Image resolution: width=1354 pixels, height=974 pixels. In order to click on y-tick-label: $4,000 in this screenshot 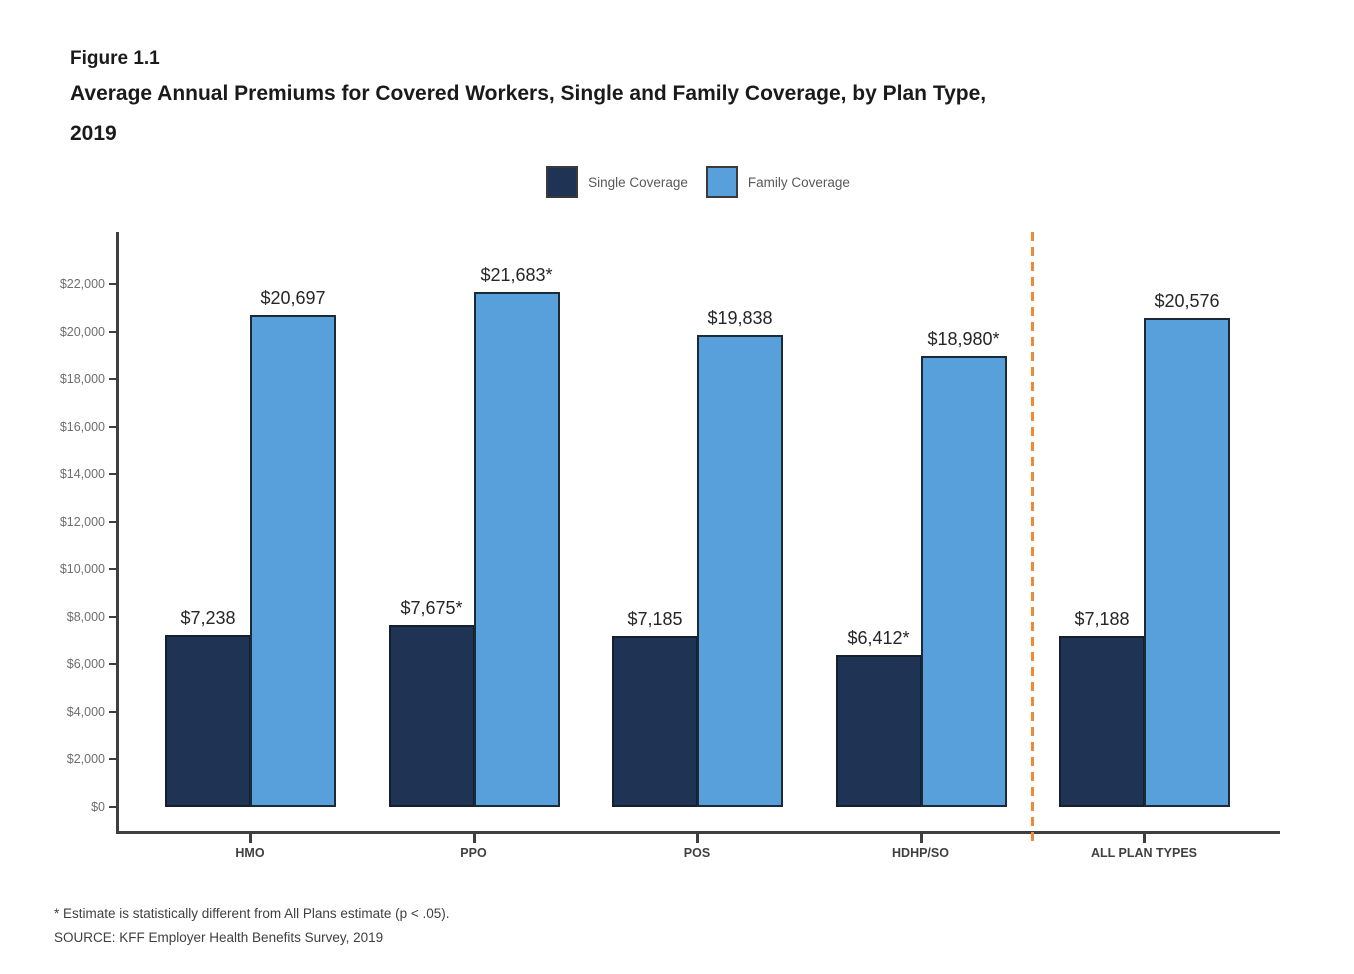, I will do `click(85, 712)`.